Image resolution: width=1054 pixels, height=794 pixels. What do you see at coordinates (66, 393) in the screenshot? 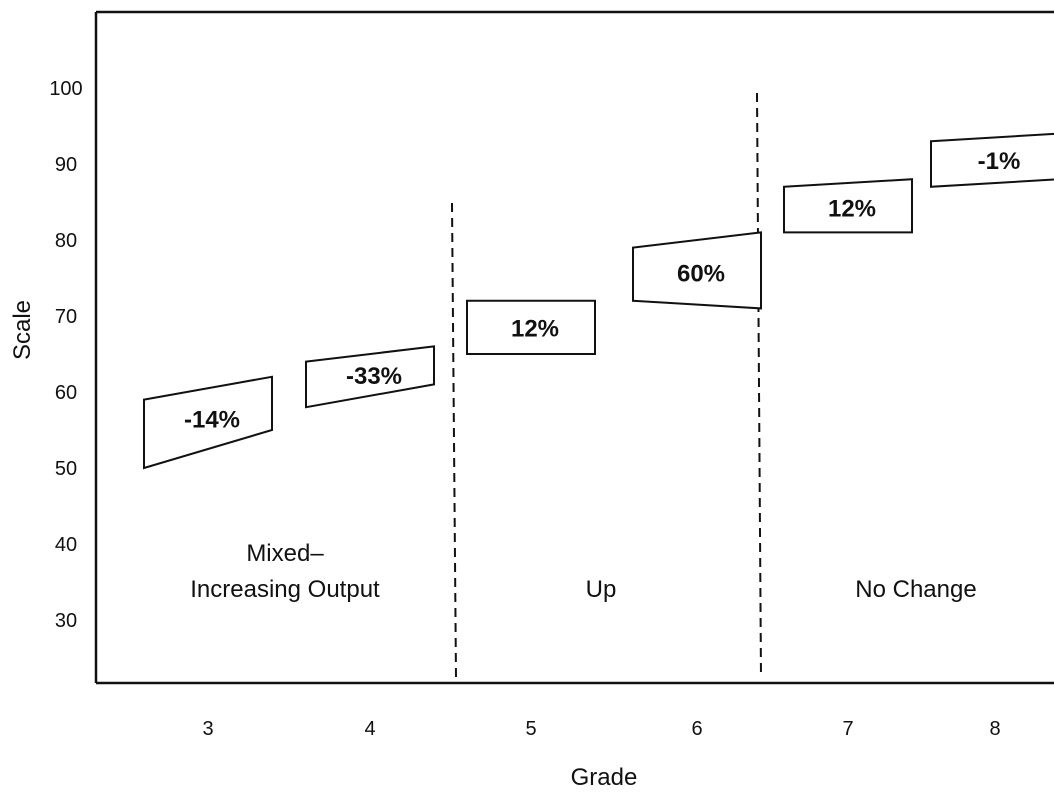
I see `y-tick-label: 60` at bounding box center [66, 393].